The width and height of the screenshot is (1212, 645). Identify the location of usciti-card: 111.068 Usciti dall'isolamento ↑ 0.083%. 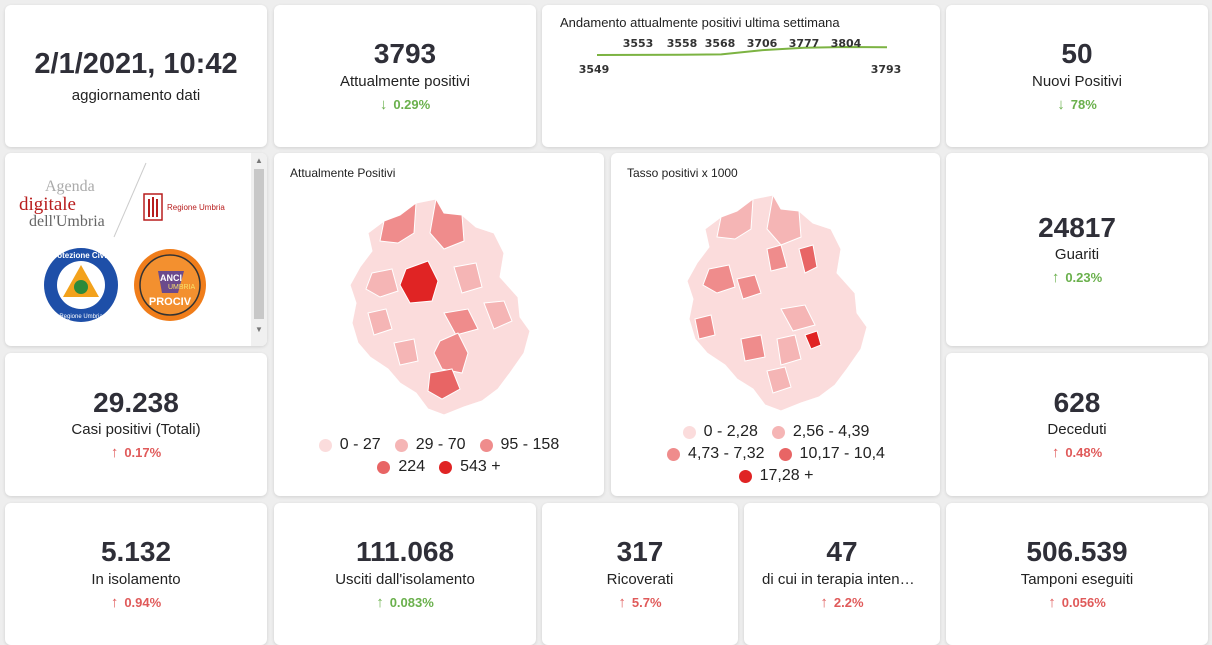
(405, 574).